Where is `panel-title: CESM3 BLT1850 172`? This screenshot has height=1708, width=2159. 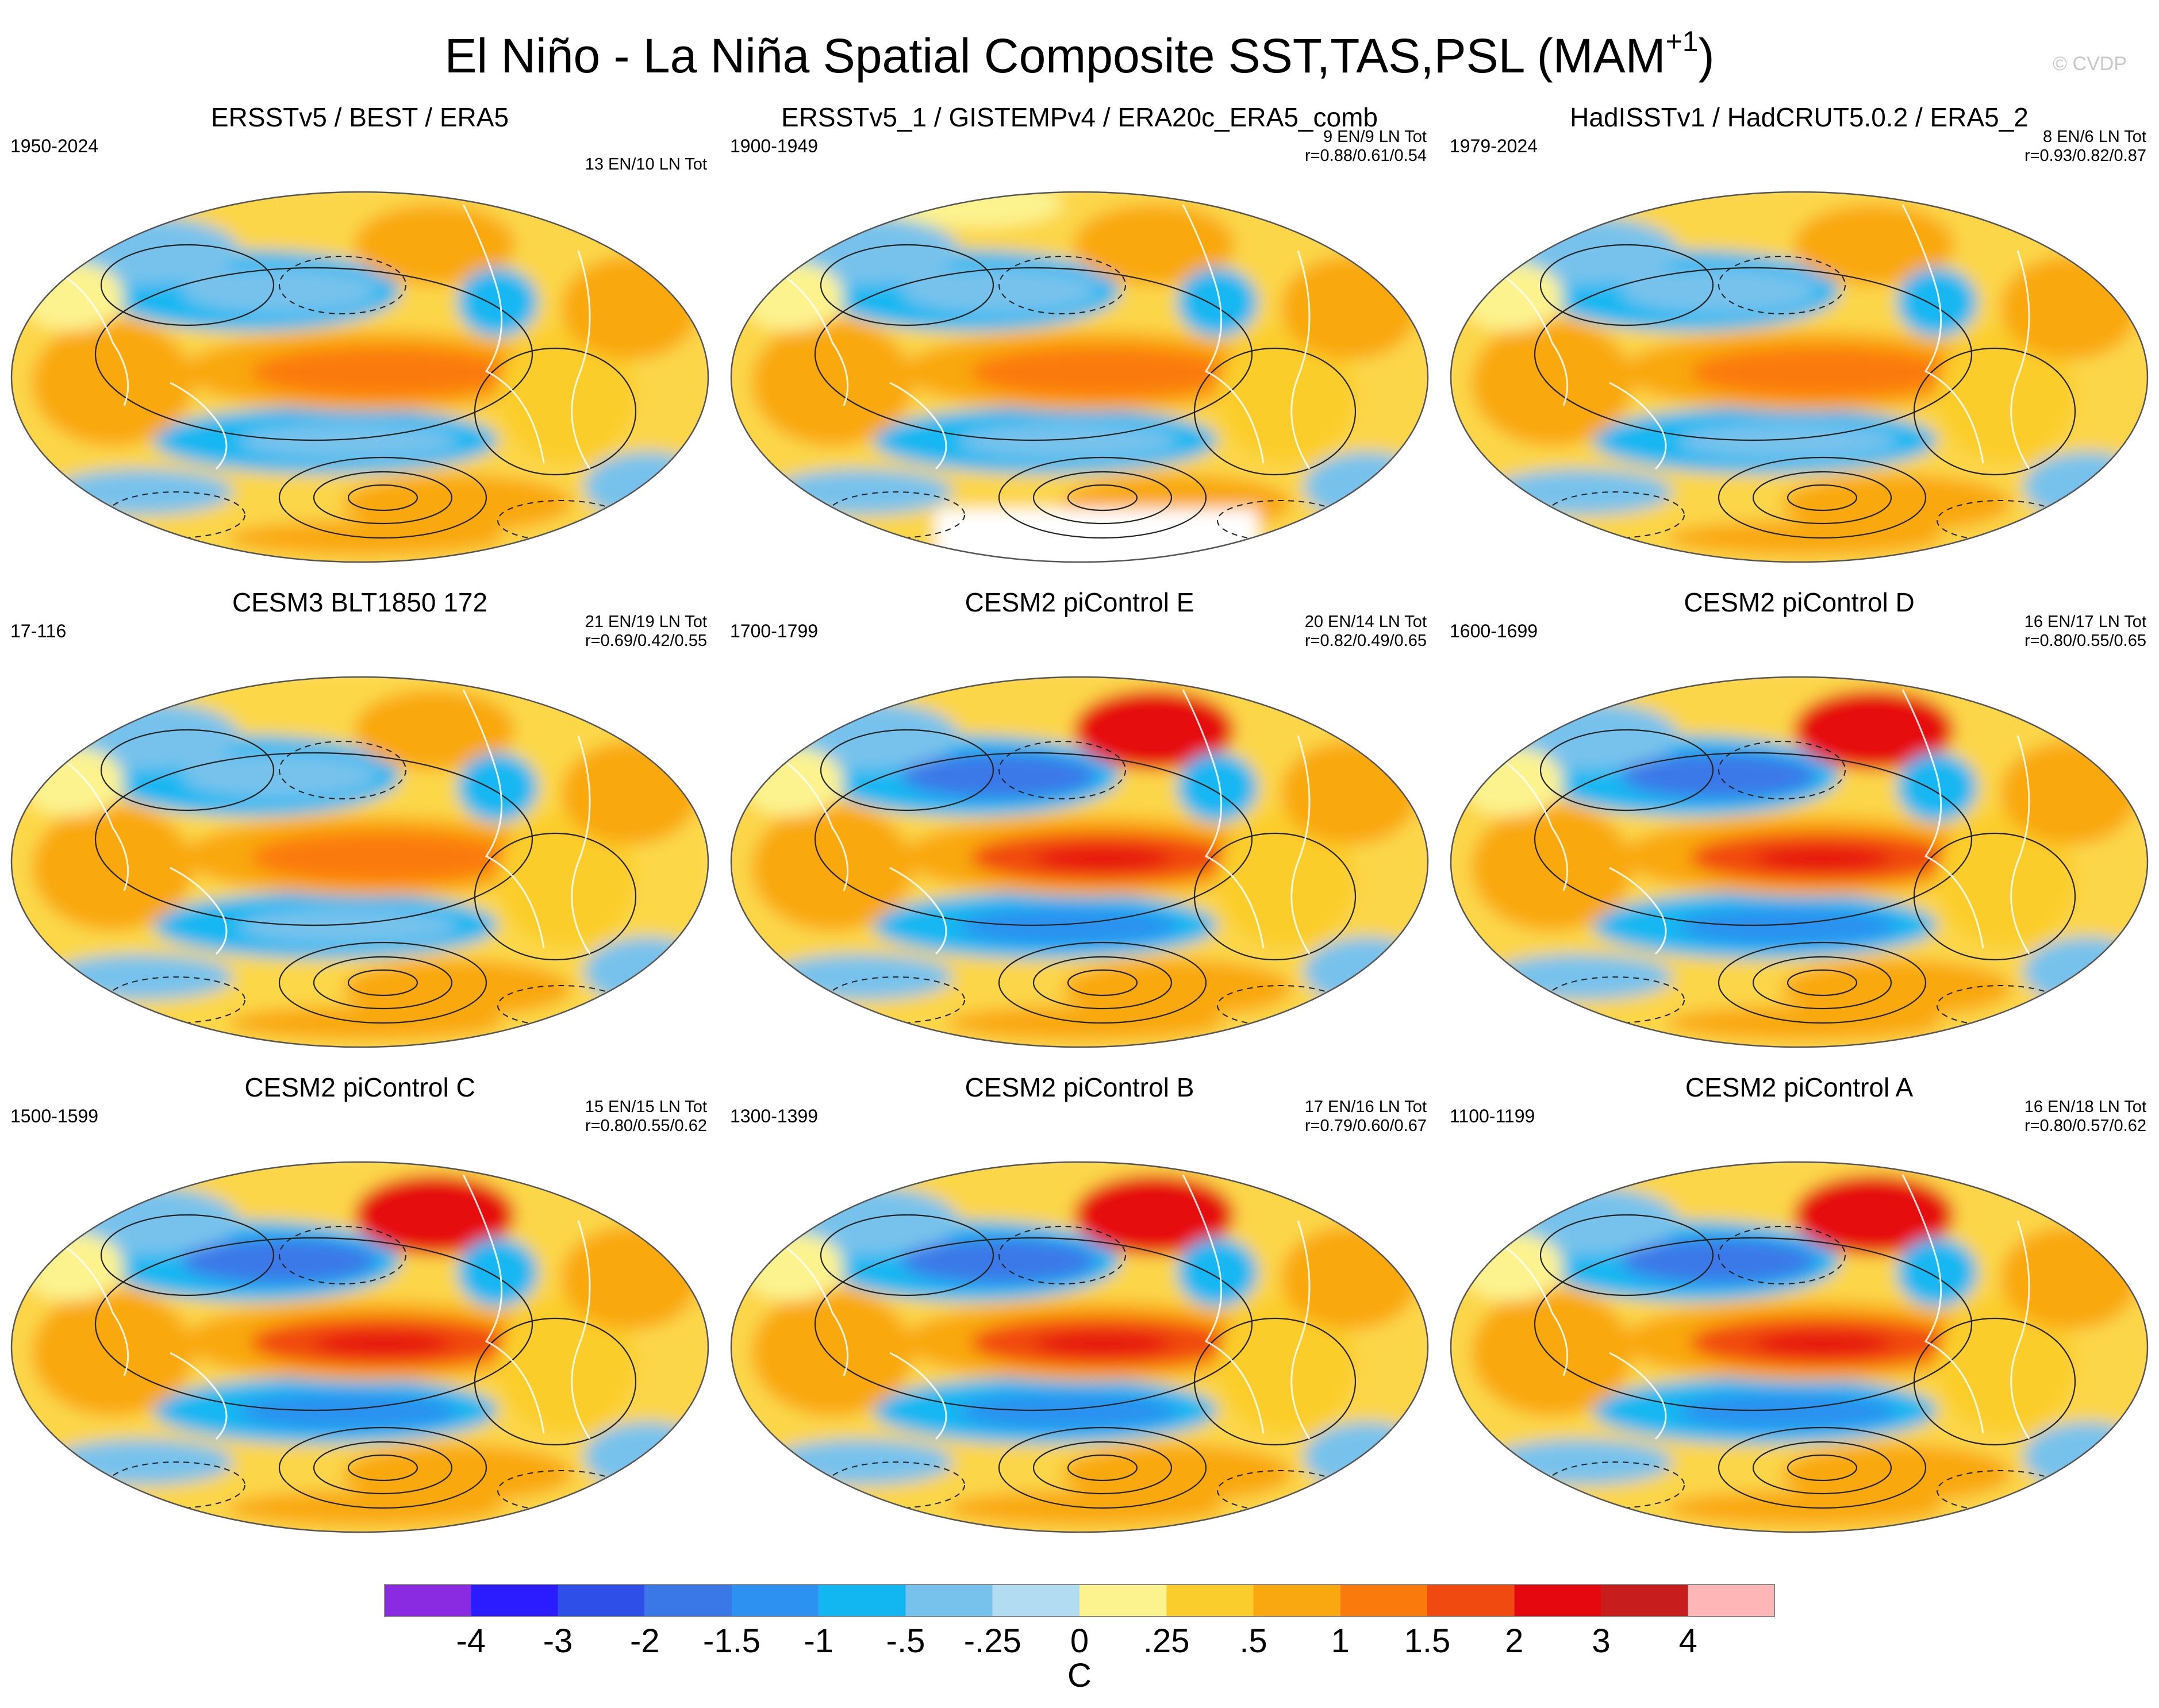
panel-title: CESM3 BLT1850 172 is located at coordinates (360, 602).